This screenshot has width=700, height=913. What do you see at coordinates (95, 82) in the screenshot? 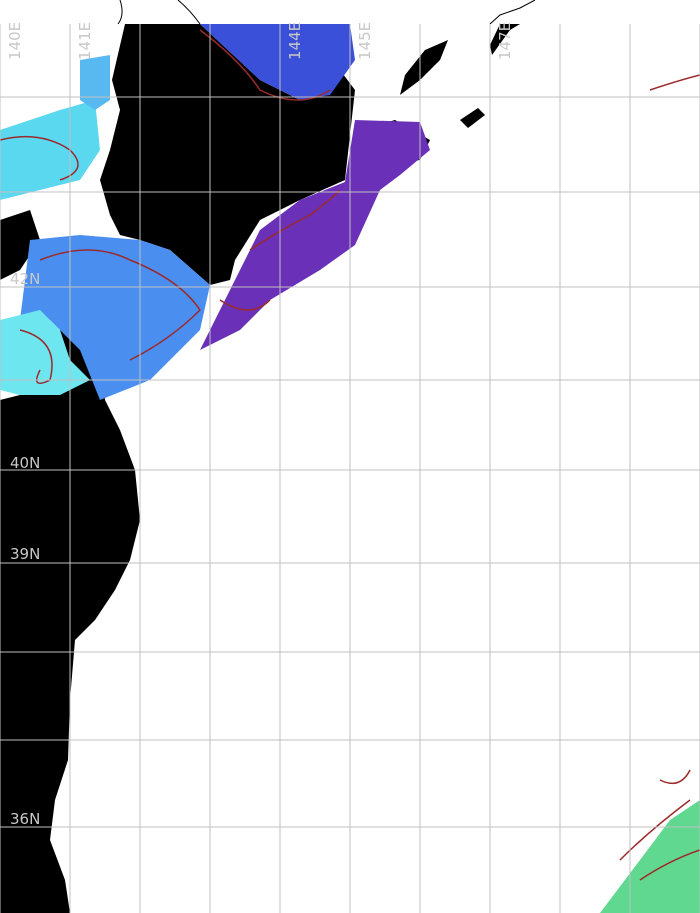
I see `sst-patch-light-blue` at bounding box center [95, 82].